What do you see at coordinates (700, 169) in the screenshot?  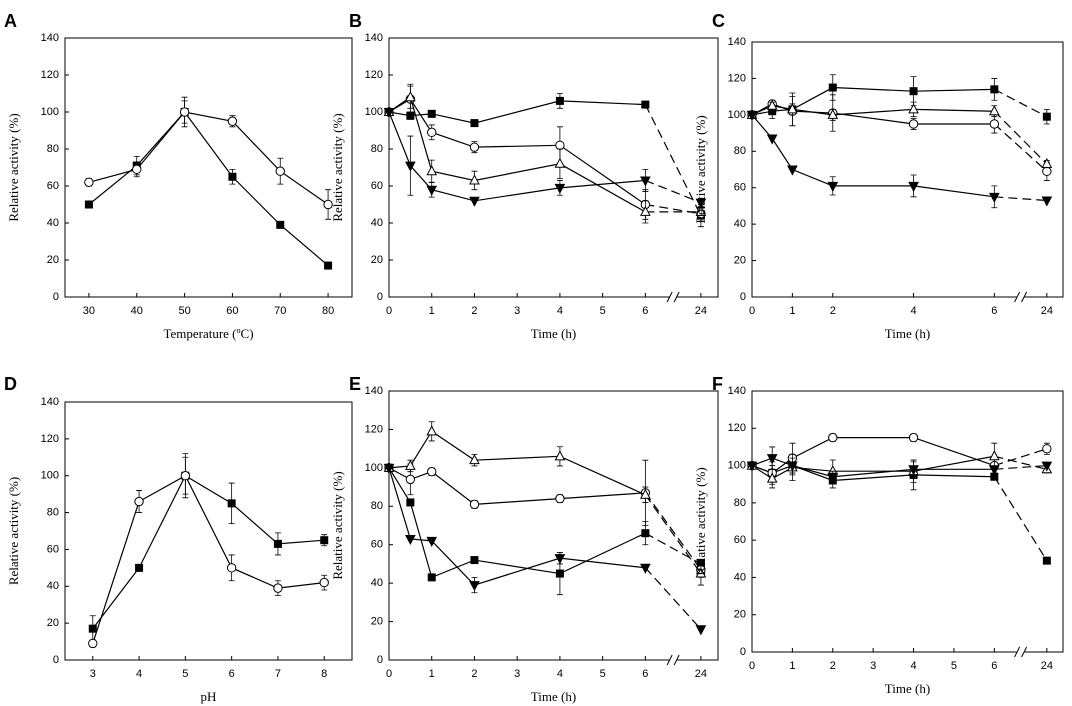 I see `y-axis-title: Relative activity (%)` at bounding box center [700, 169].